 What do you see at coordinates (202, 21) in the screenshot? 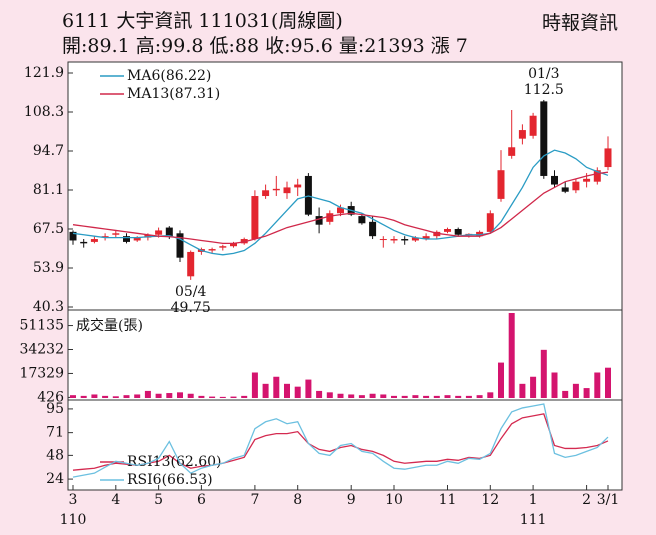
I see `chart-title: 6111 大宇資訊 111031(周線圖)` at bounding box center [202, 21].